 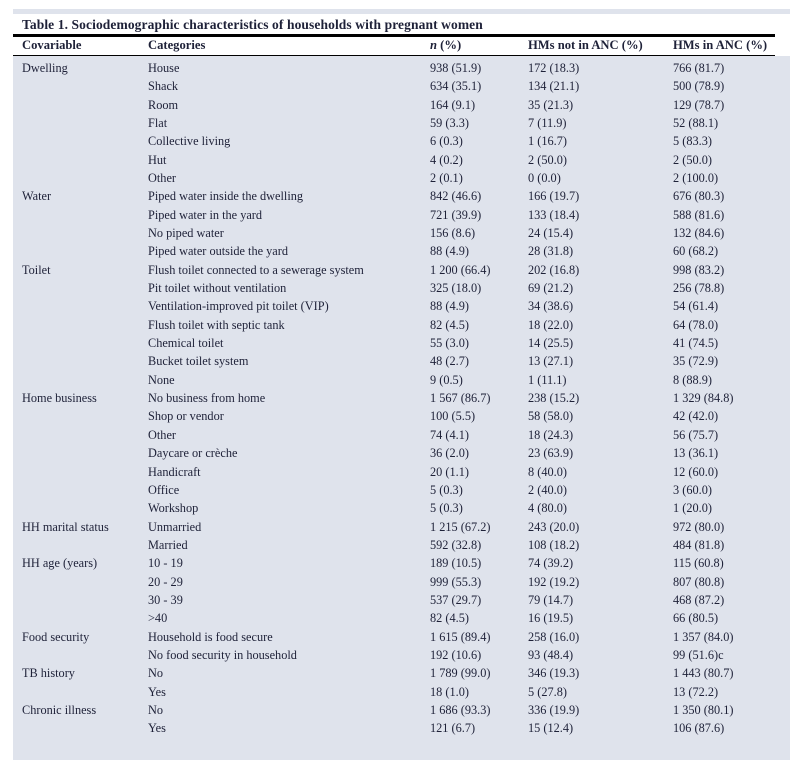 What do you see at coordinates (551, 233) in the screenshot?
I see `not-anc-cell: 24 (15.4)` at bounding box center [551, 233].